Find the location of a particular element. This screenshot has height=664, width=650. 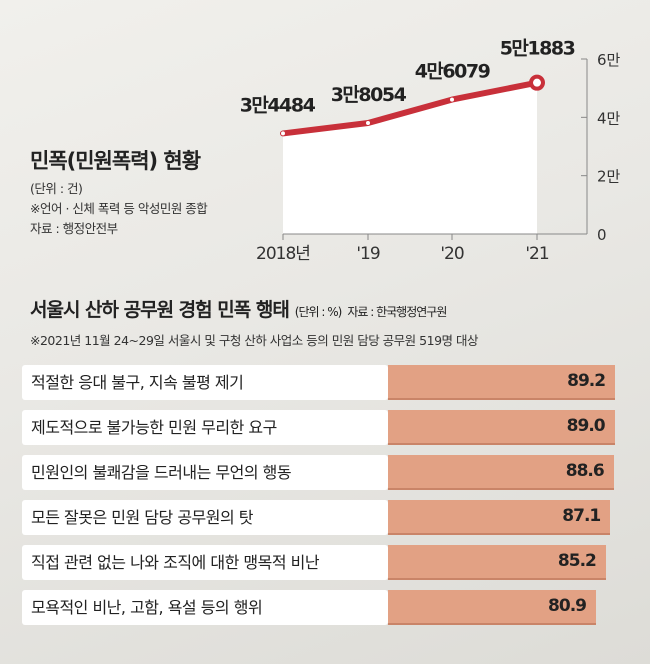

x-tick-label: '19 is located at coordinates (367, 254).